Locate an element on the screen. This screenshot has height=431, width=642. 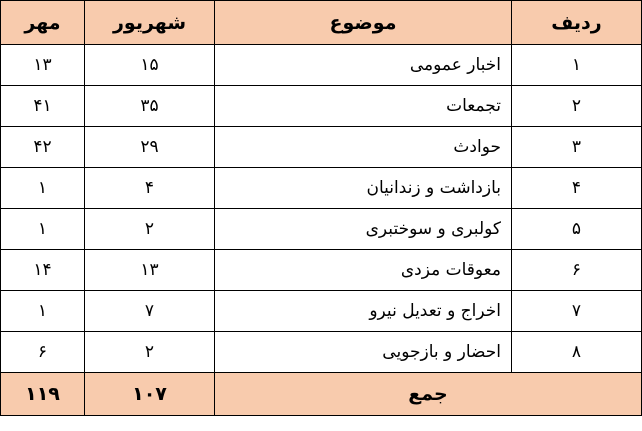
cell-subject: تجمعات is located at coordinates (363, 106).